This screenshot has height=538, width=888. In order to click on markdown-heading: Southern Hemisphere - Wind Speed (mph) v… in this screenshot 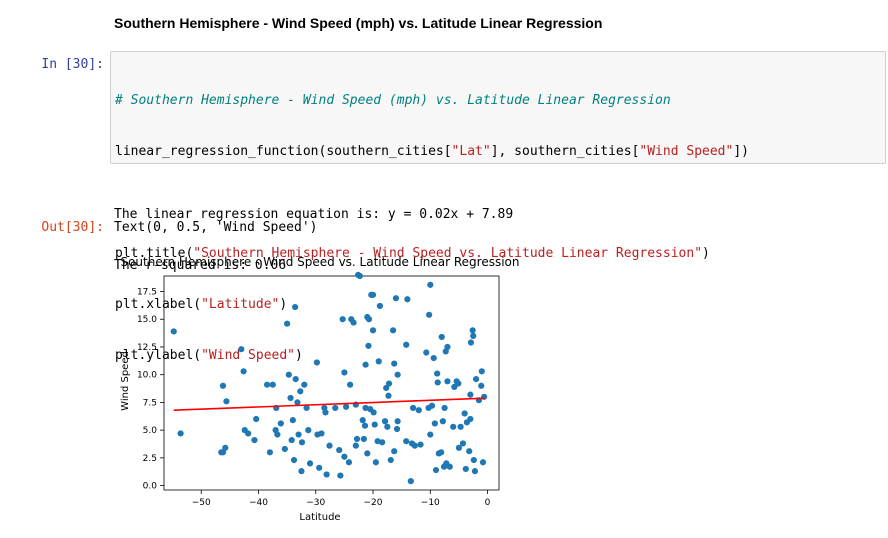, I will do `click(358, 23)`.